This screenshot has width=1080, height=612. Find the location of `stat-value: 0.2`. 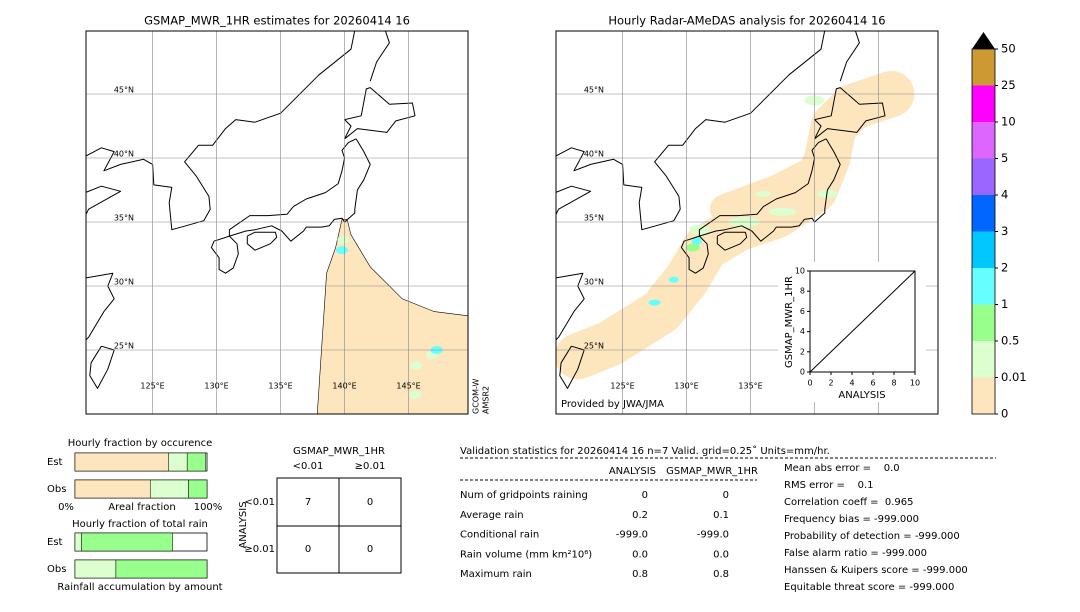

stat-value: 0.2 is located at coordinates (640, 515).